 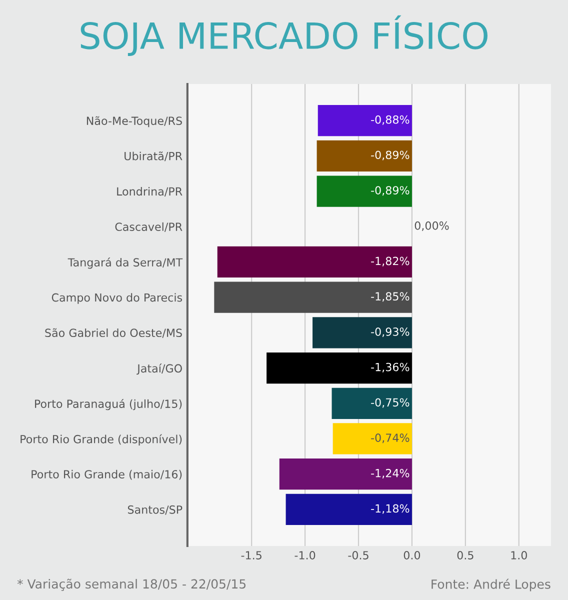 What do you see at coordinates (465, 555) in the screenshot?
I see `x-tick-label: 0.5` at bounding box center [465, 555].